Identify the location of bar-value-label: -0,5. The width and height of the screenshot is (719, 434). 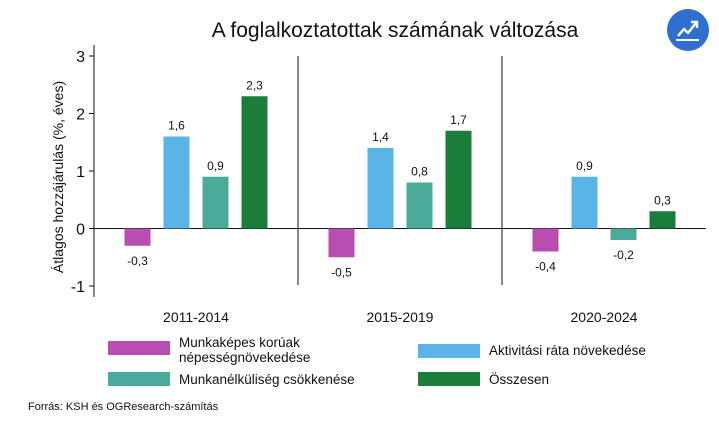
(341, 272).